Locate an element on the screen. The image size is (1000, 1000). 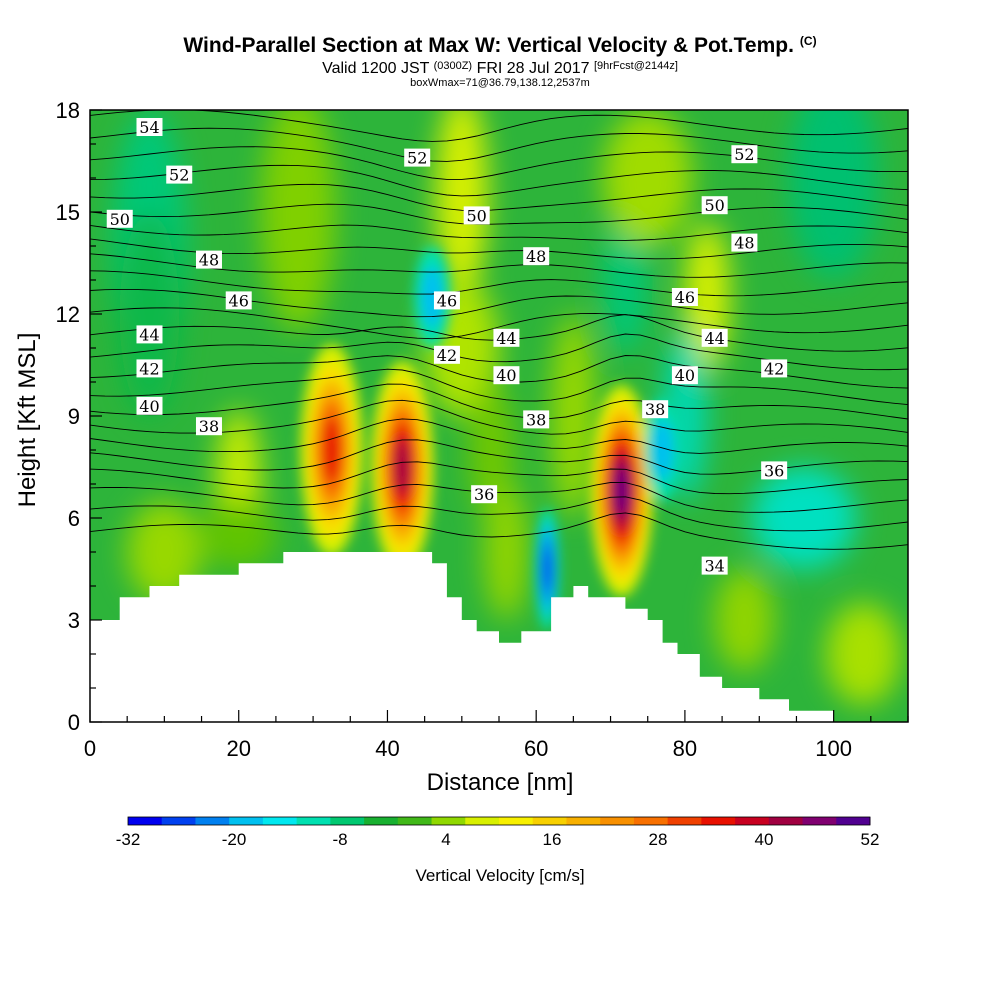
theta-label-15: 40 is located at coordinates (506, 375).